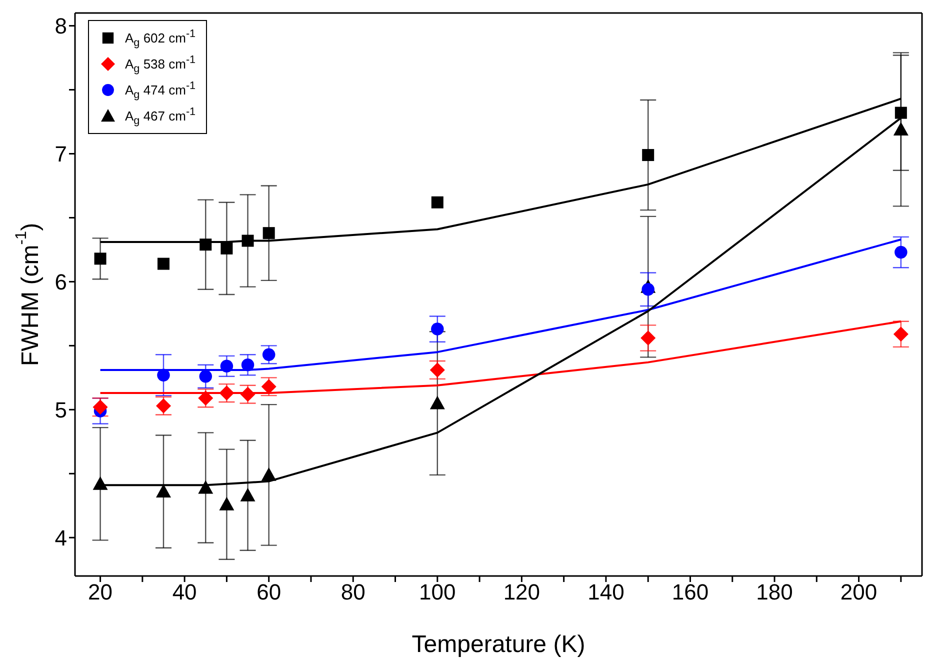  I want to click on x-tick-label: 140, so click(606, 592).